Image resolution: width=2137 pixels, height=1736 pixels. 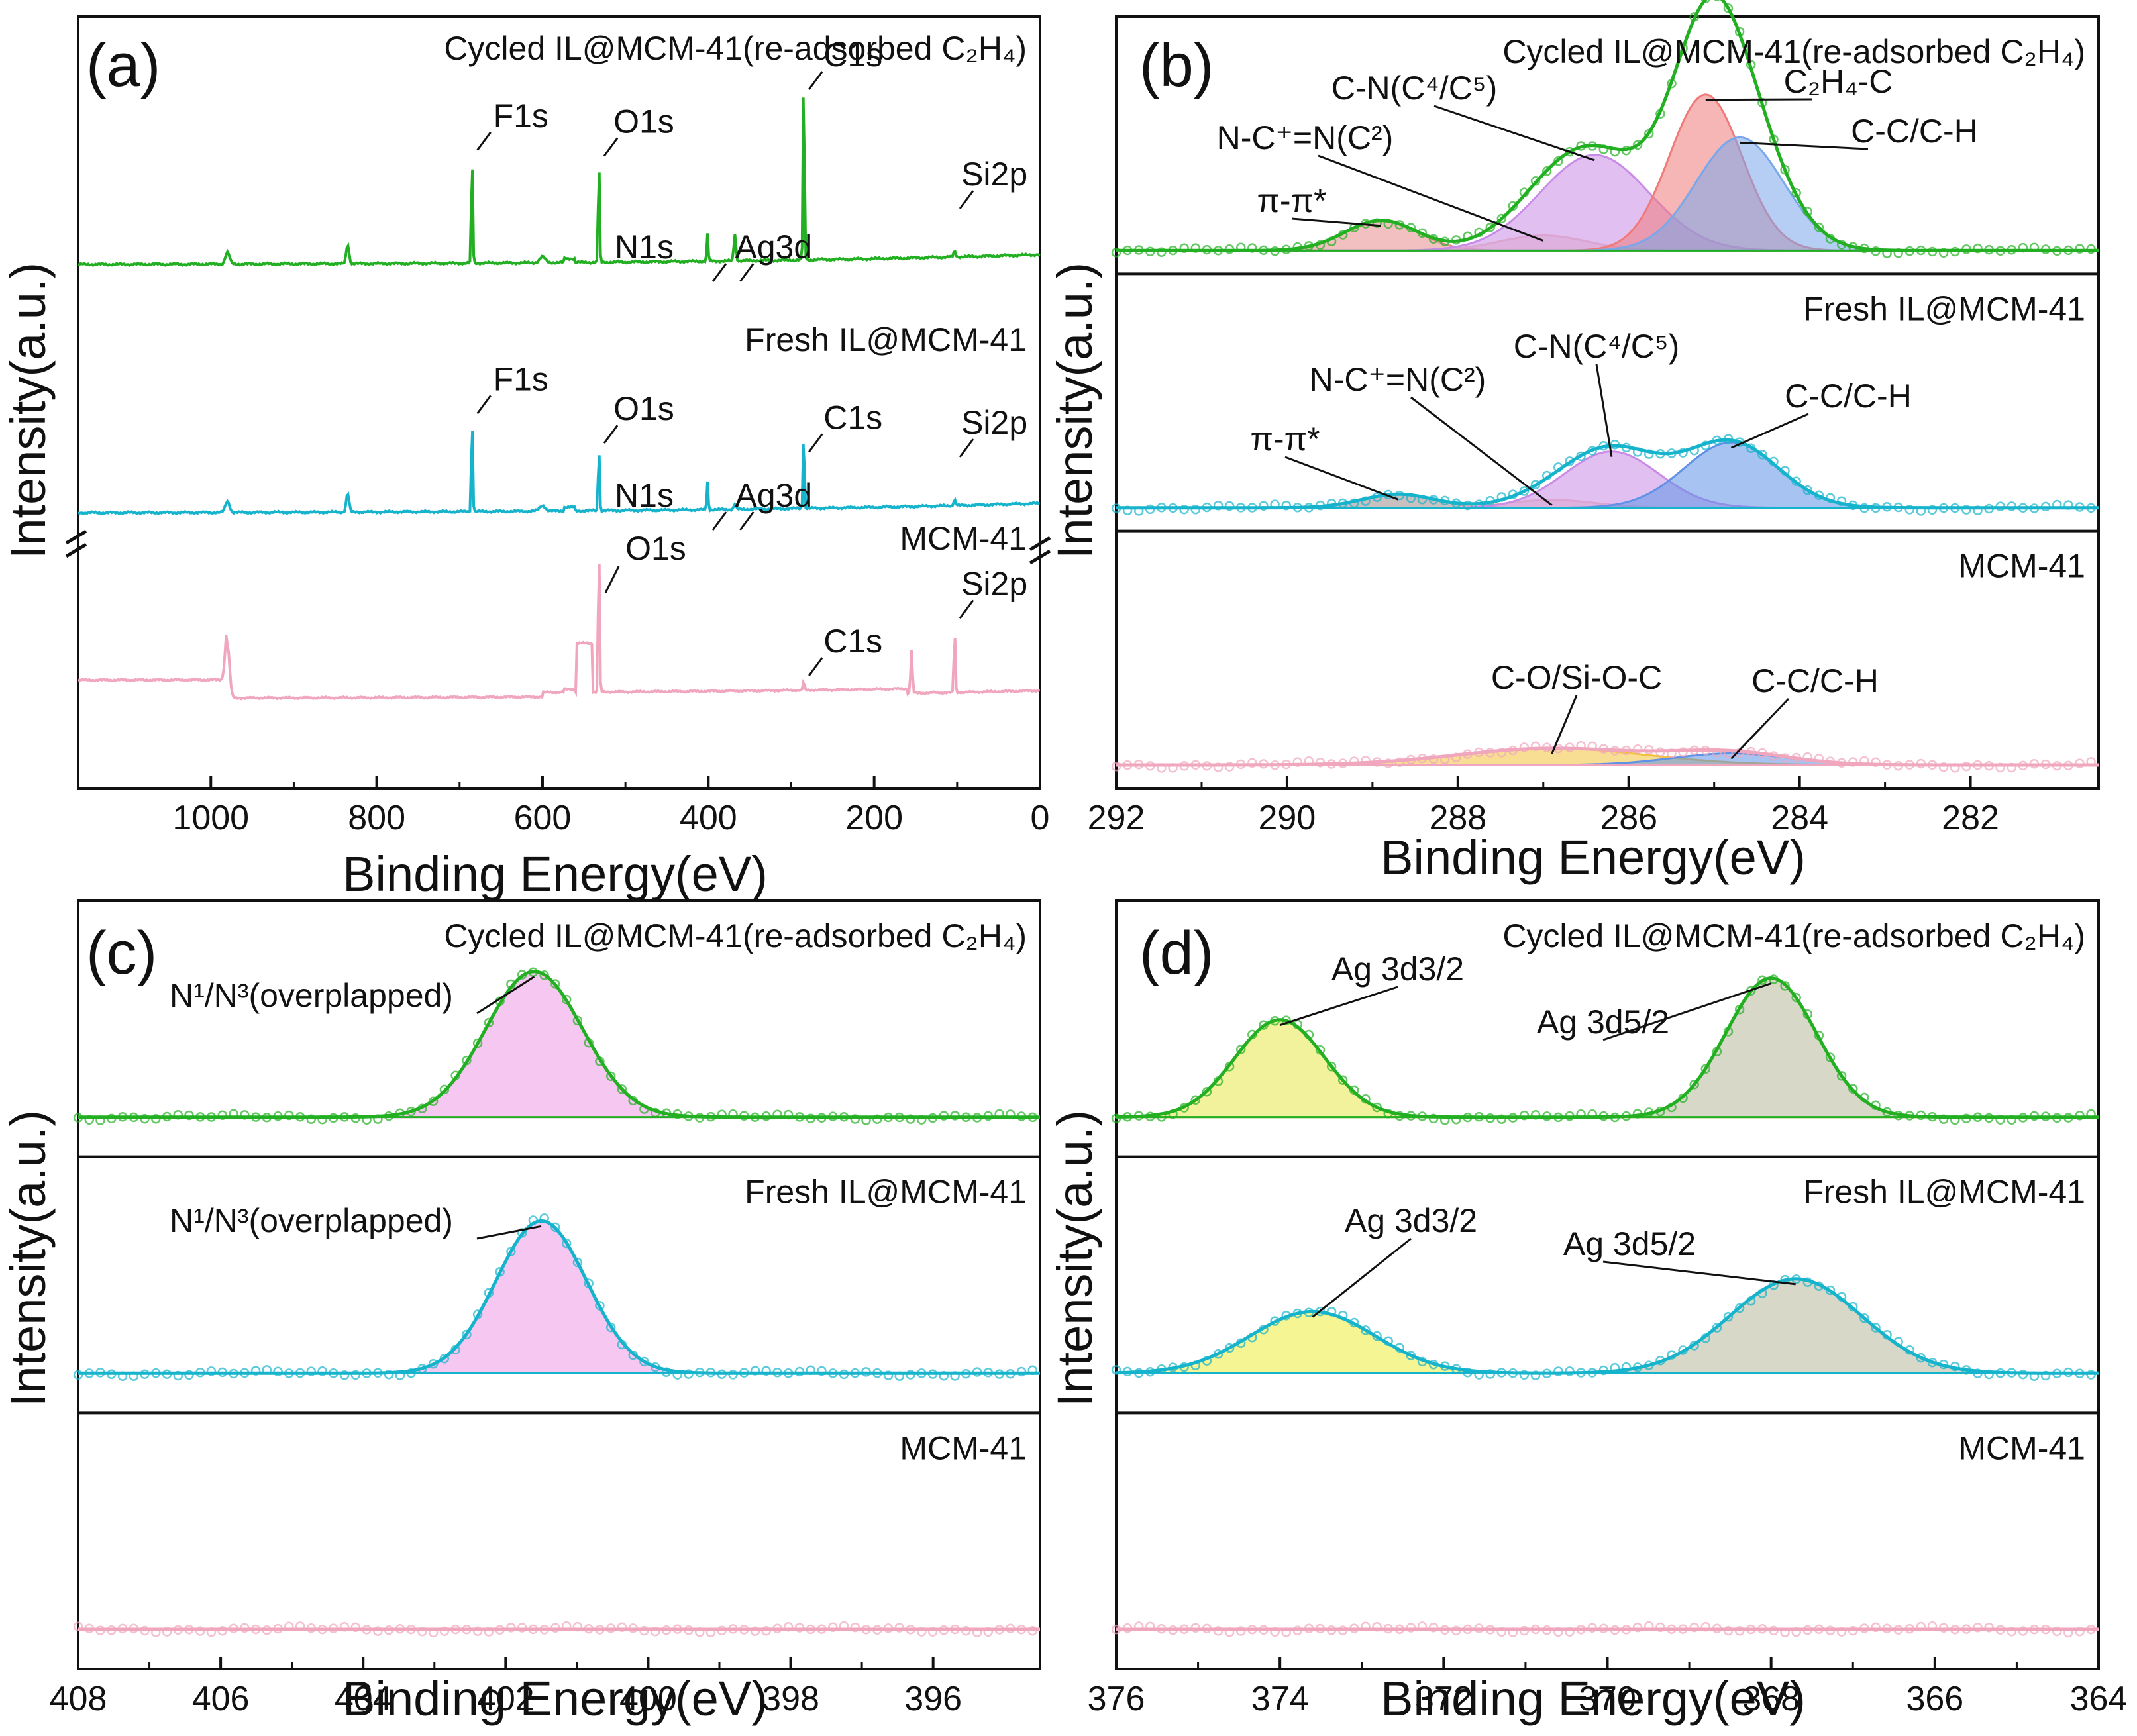 What do you see at coordinates (1848, 396) in the screenshot?
I see `component-label: C-C/C-H` at bounding box center [1848, 396].